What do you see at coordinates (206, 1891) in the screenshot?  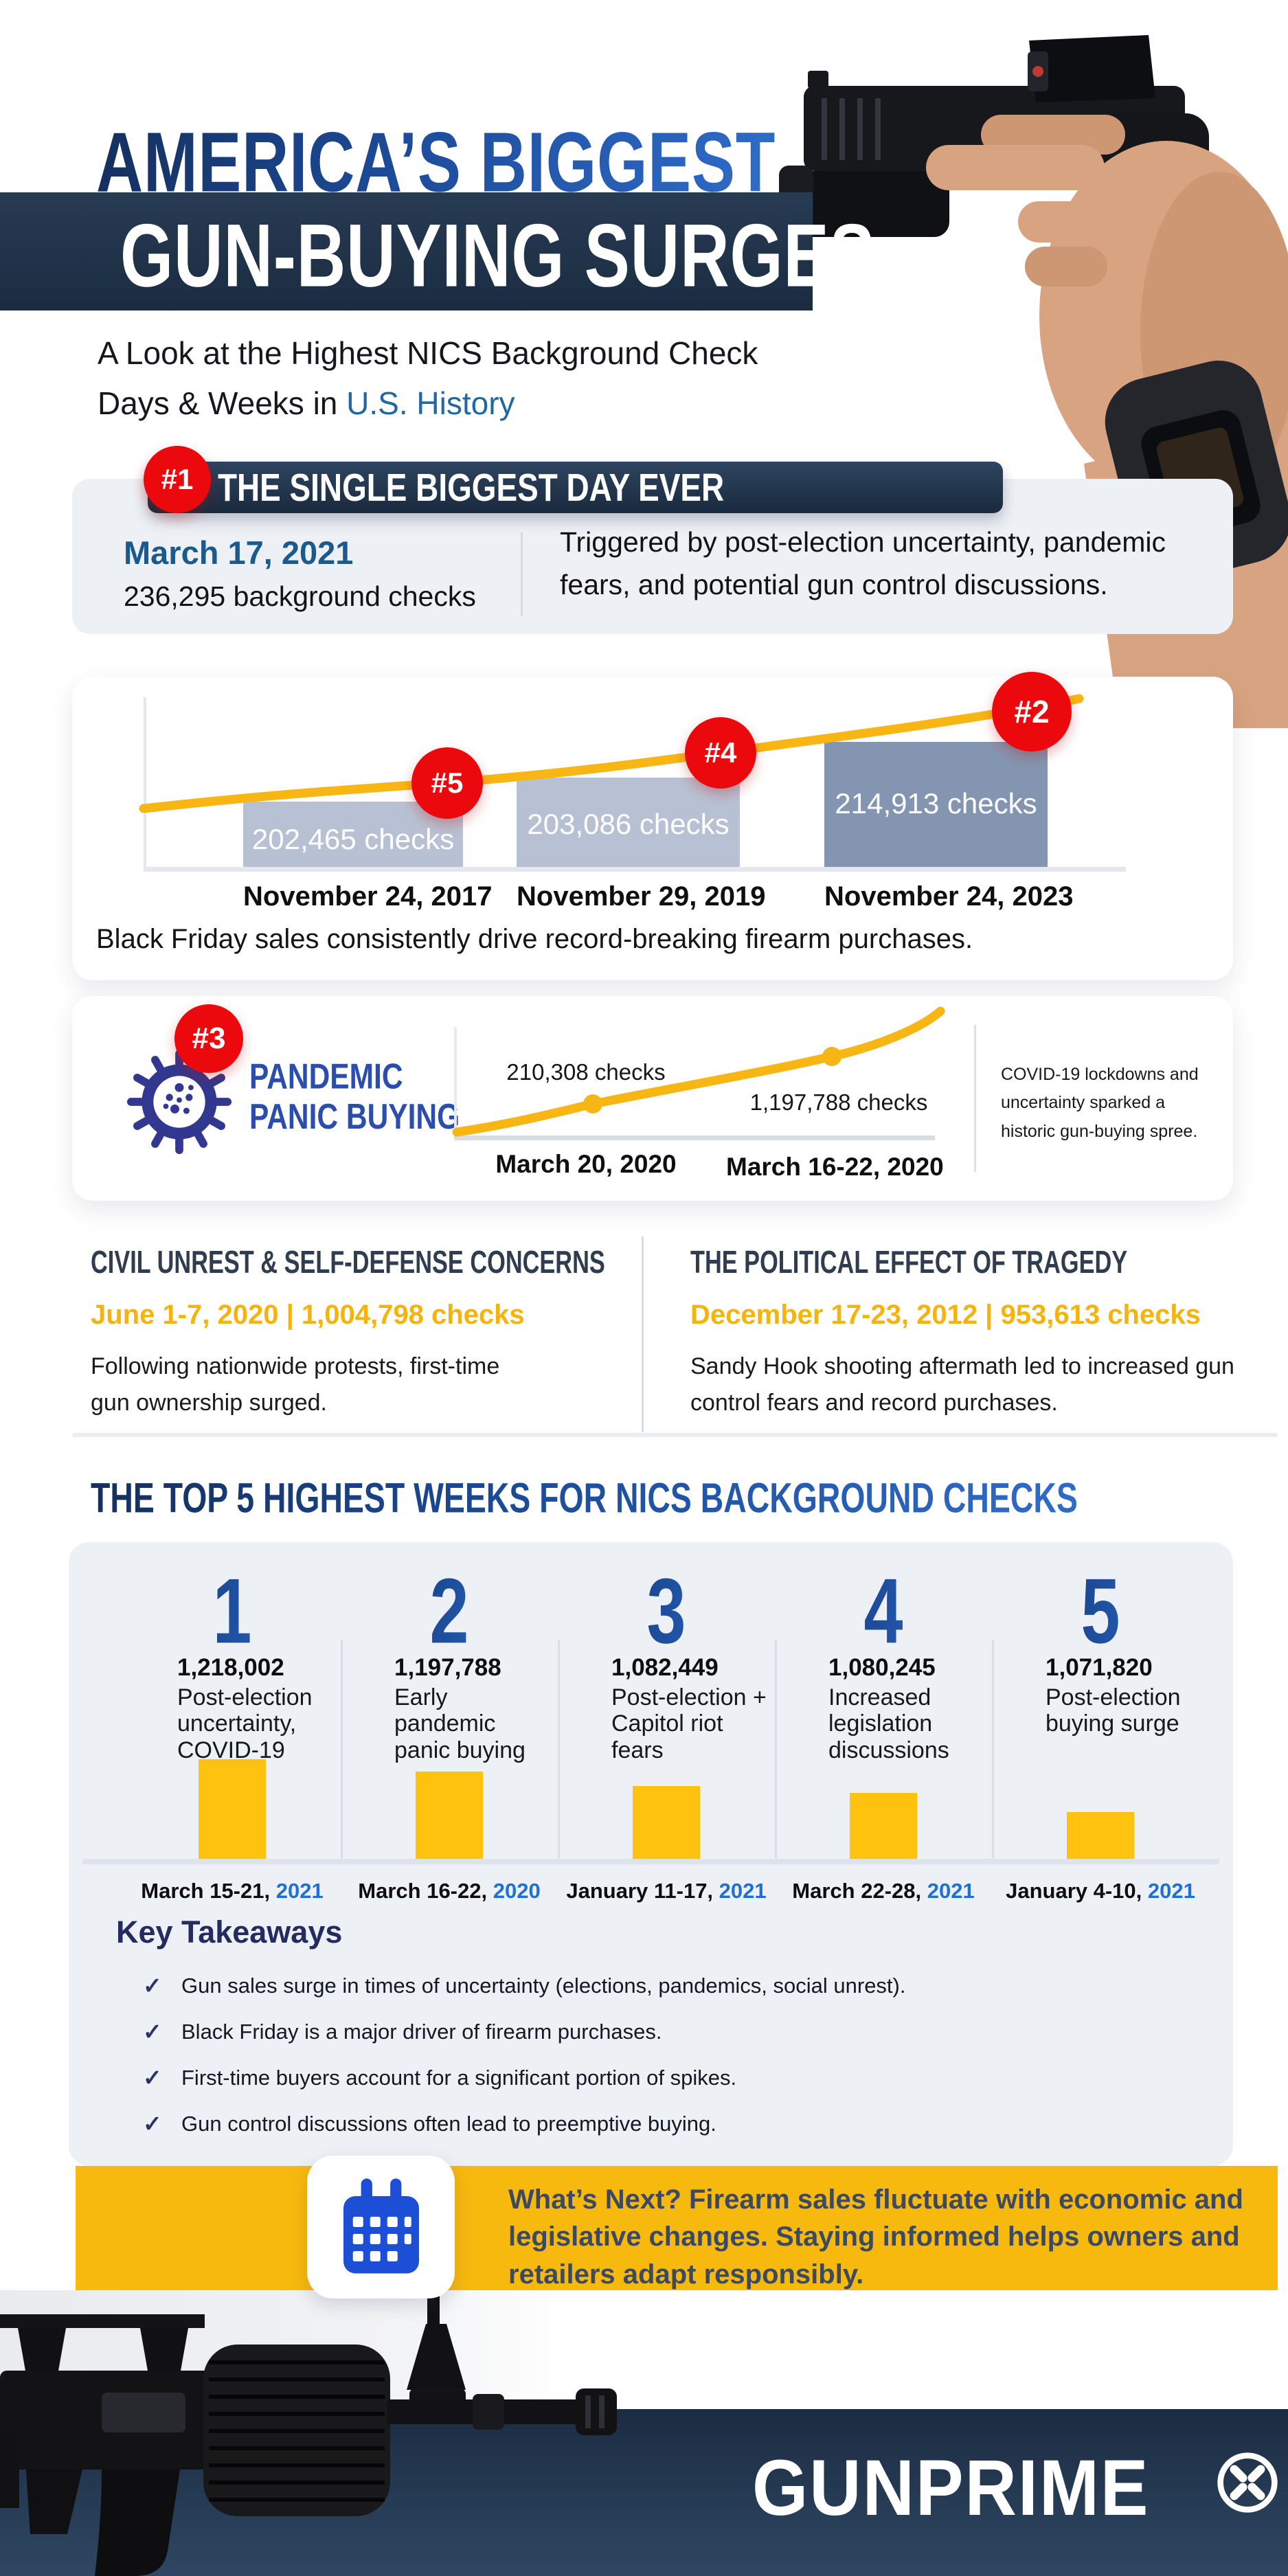 I see `week-date-prefix: March 15-21,` at bounding box center [206, 1891].